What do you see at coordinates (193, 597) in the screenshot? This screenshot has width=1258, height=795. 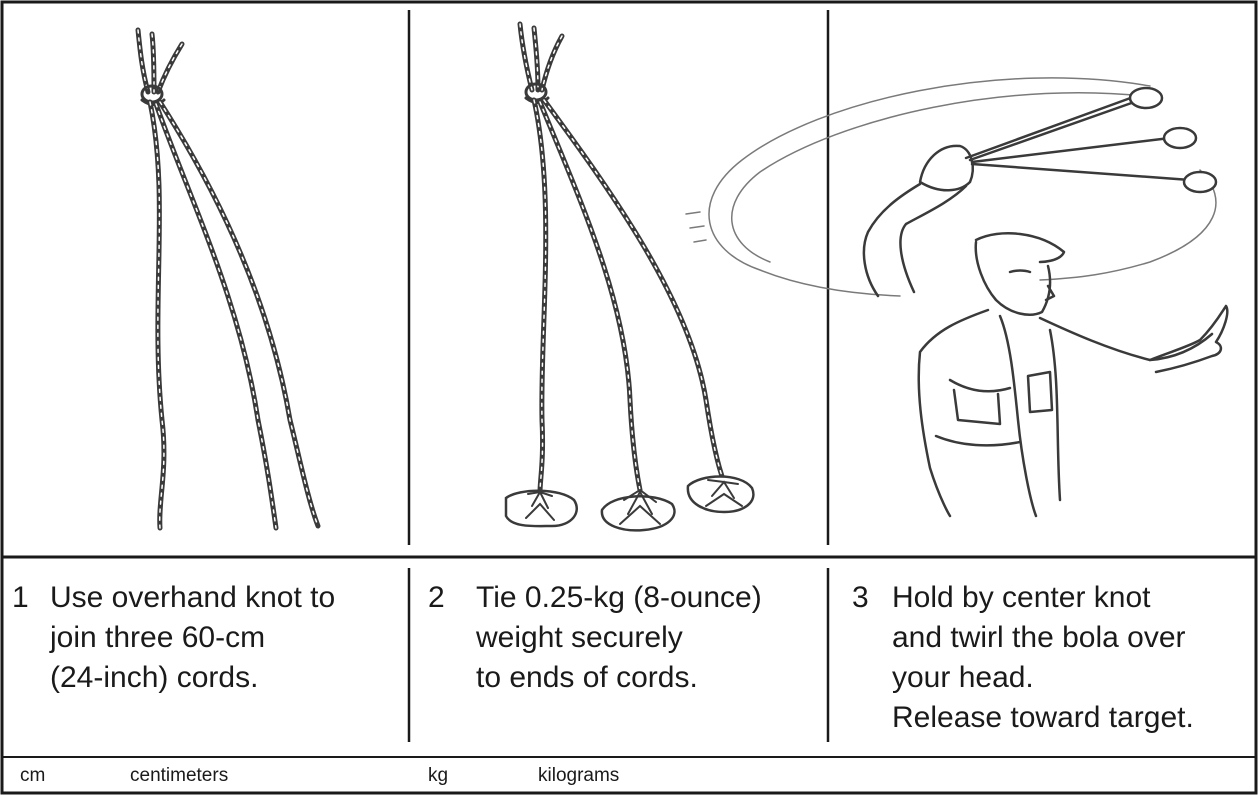 I see `step-text-line: Use overhand knot to` at bounding box center [193, 597].